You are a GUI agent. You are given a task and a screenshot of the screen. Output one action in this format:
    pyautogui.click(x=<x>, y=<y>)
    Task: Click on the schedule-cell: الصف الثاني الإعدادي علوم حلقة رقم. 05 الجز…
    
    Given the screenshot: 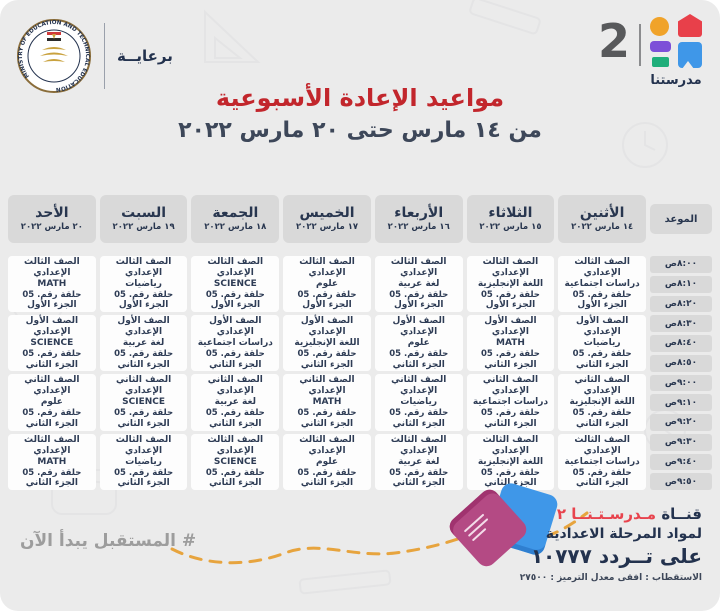 What is the action you would take?
    pyautogui.click(x=52, y=402)
    